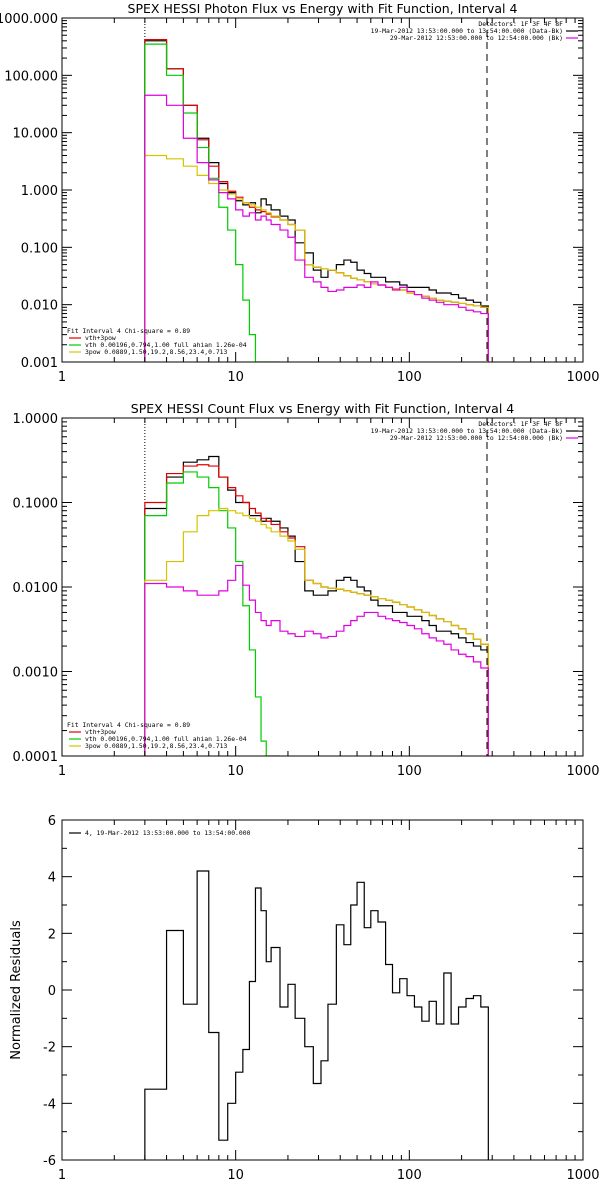 This screenshot has height=1200, width=600. What do you see at coordinates (52, 934) in the screenshot?
I see `y-tick-label: 2` at bounding box center [52, 934].